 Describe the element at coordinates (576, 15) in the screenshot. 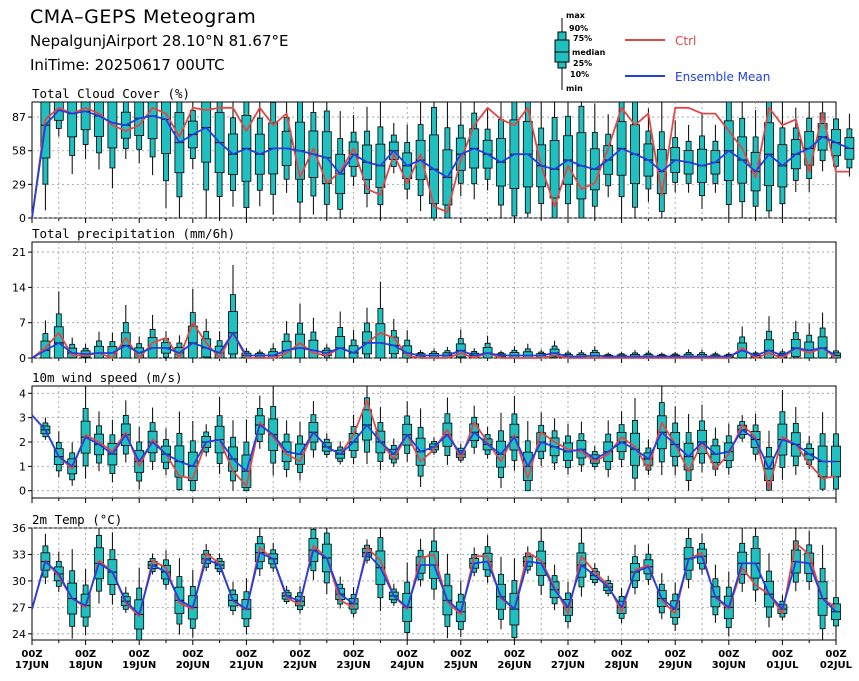

I see `legend-box-label: max` at that location.